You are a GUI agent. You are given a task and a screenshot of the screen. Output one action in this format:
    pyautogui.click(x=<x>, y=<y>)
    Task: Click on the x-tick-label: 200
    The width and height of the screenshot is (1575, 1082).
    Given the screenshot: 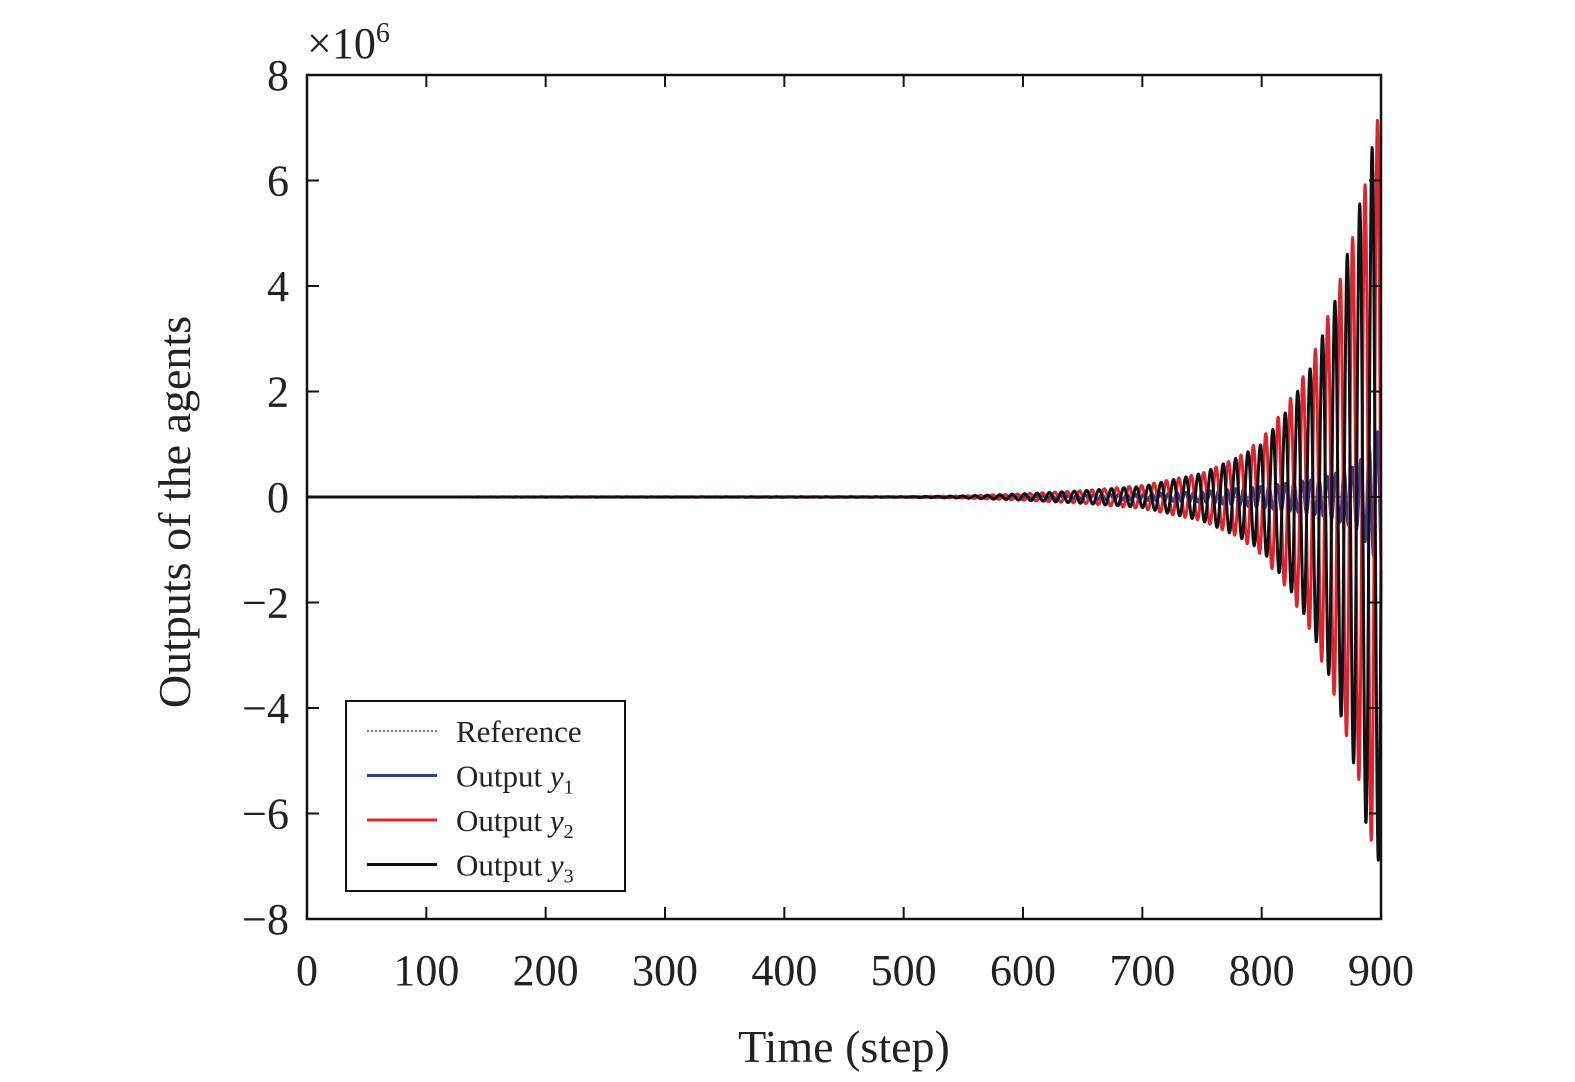 What is the action you would take?
    pyautogui.click(x=546, y=970)
    